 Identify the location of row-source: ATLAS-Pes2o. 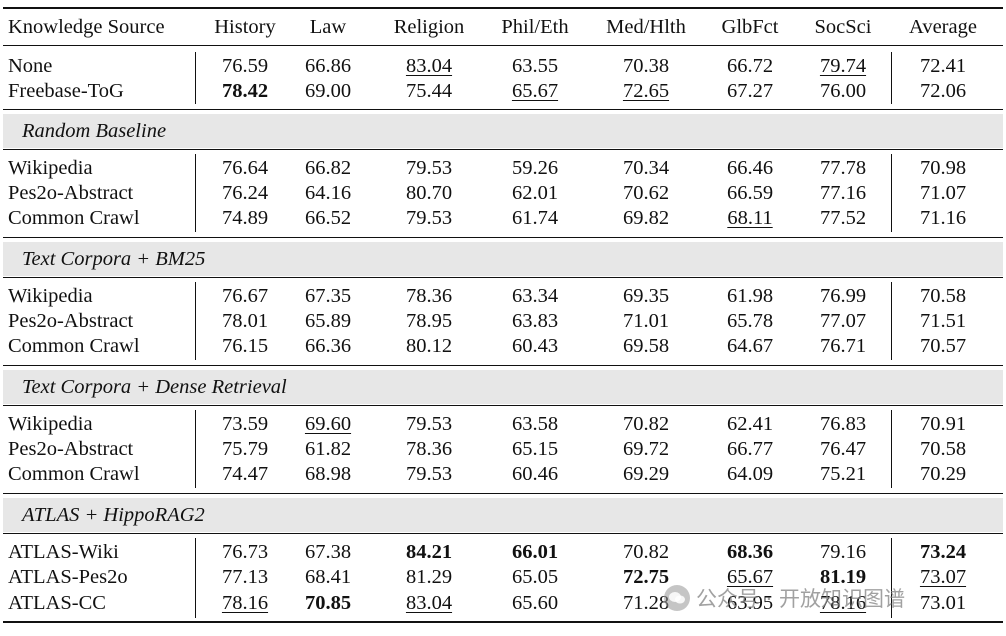
(68, 577).